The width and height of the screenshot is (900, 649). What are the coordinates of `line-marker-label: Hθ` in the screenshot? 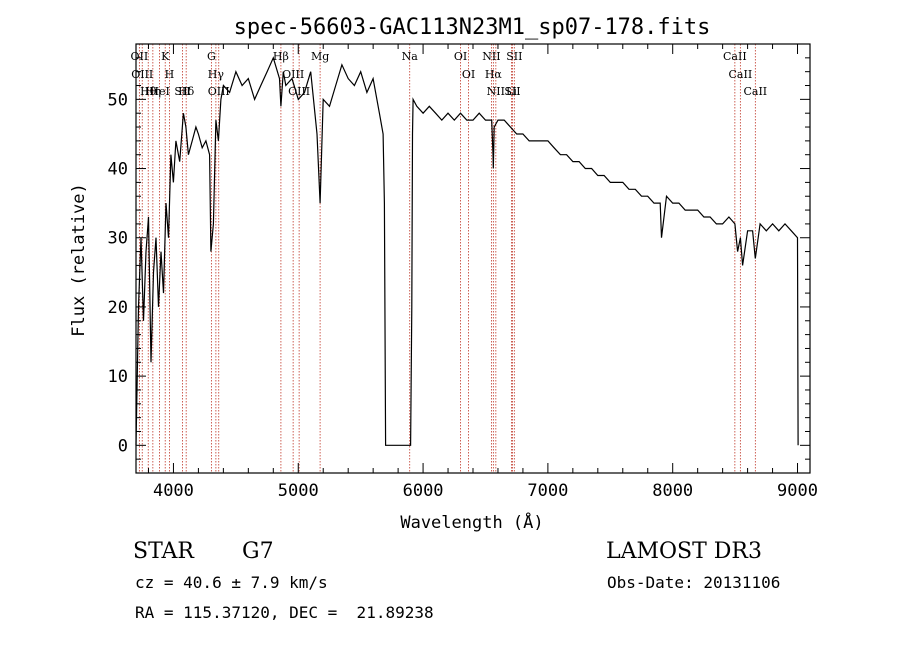 It's located at (148, 91).